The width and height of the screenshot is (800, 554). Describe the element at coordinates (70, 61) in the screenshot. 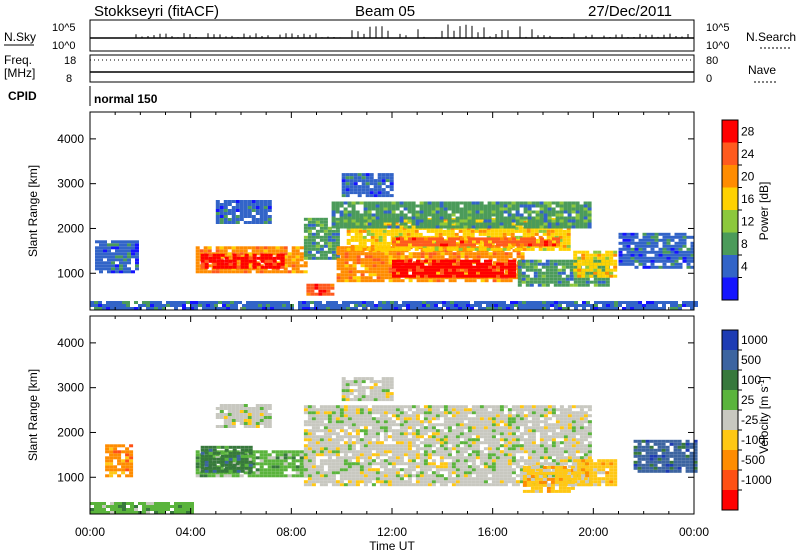

I see `freq-tick-top: 18` at that location.